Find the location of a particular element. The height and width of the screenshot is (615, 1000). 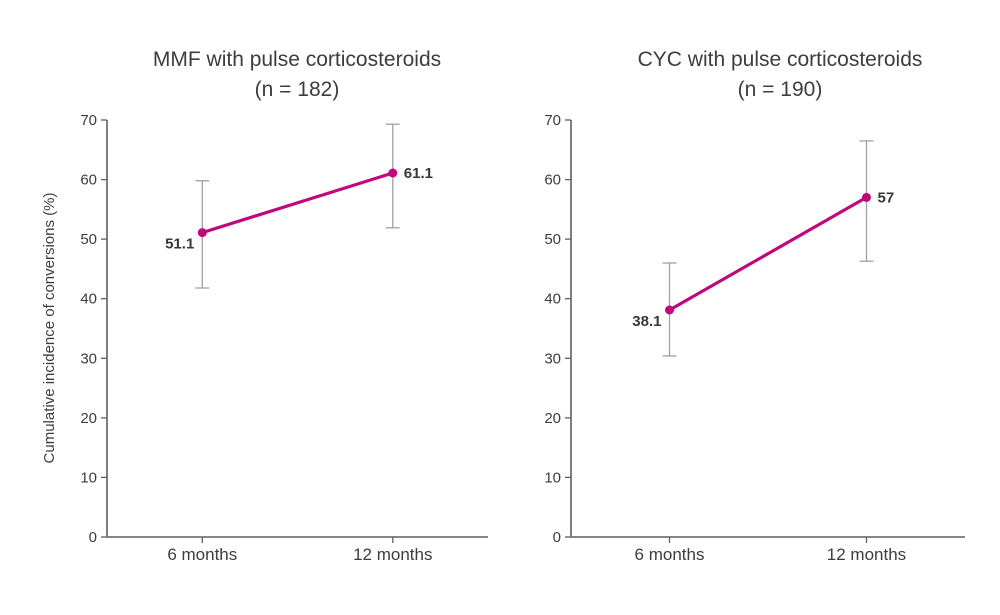

panel-cyc-title: CYC with pulse corticosteroids is located at coordinates (780, 59).